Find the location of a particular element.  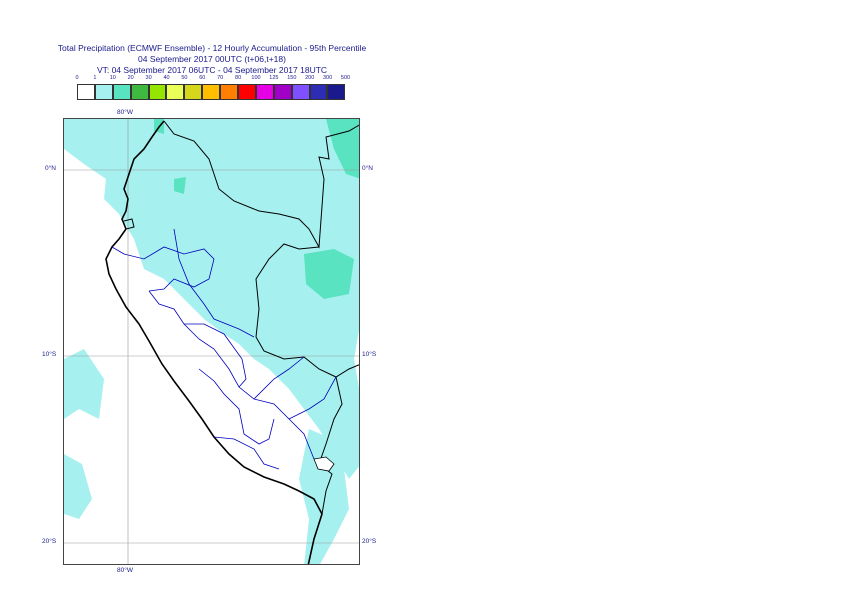

light-precip-southwest is located at coordinates (84, 384).